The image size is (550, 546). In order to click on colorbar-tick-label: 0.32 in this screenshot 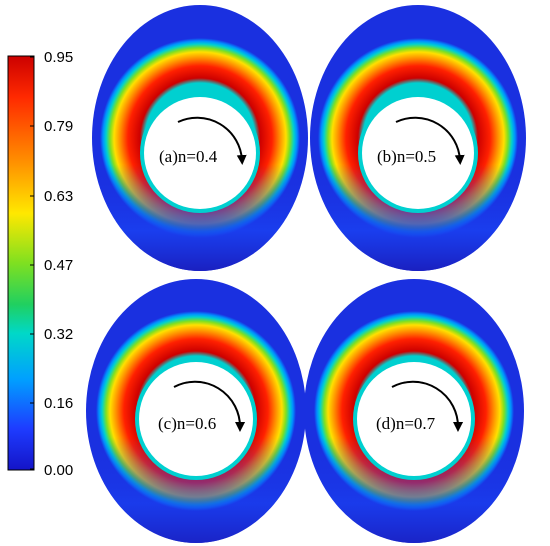, I will do `click(58, 334)`.